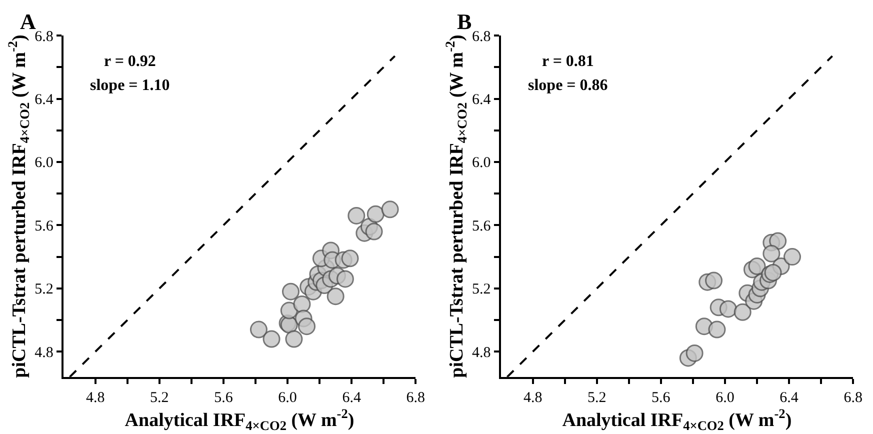 The width and height of the screenshot is (873, 434). What do you see at coordinates (568, 85) in the screenshot?
I see `annotation: slope = 0.86` at bounding box center [568, 85].